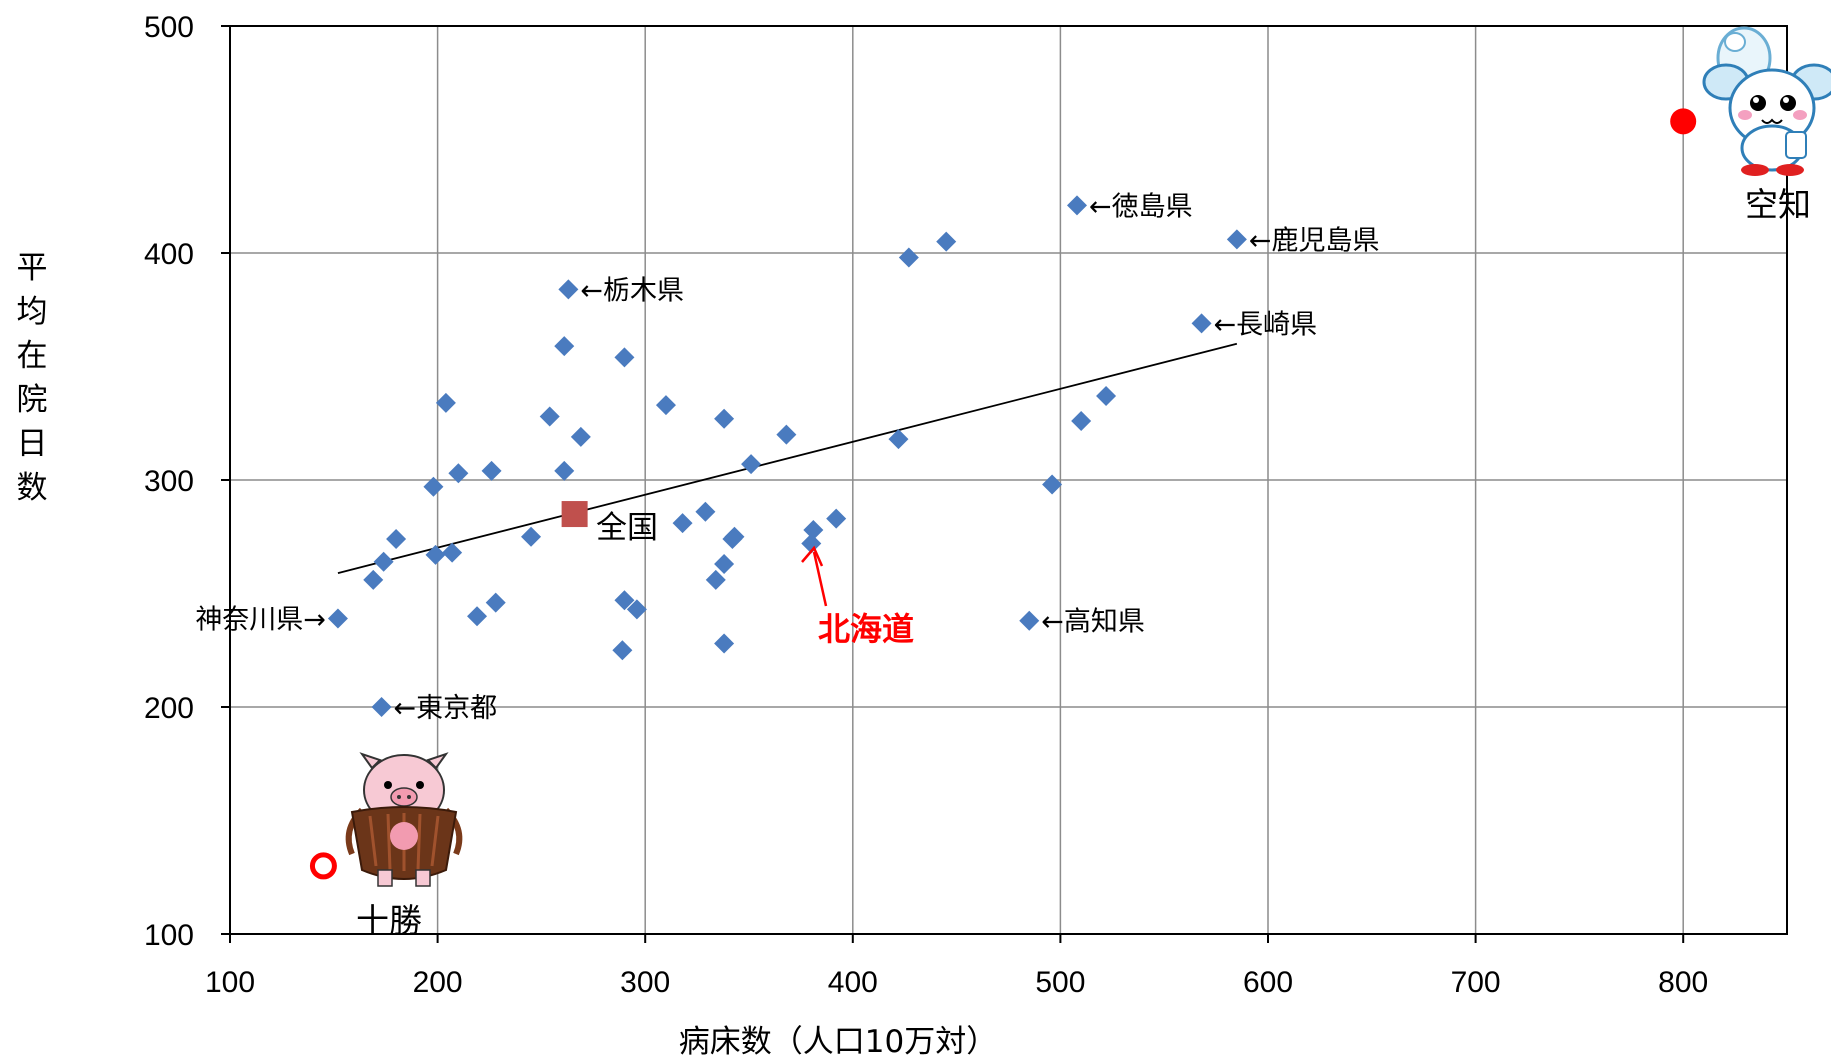 This screenshot has width=1831, height=1063. I want to click on y-tick-label: 300, so click(169, 481).